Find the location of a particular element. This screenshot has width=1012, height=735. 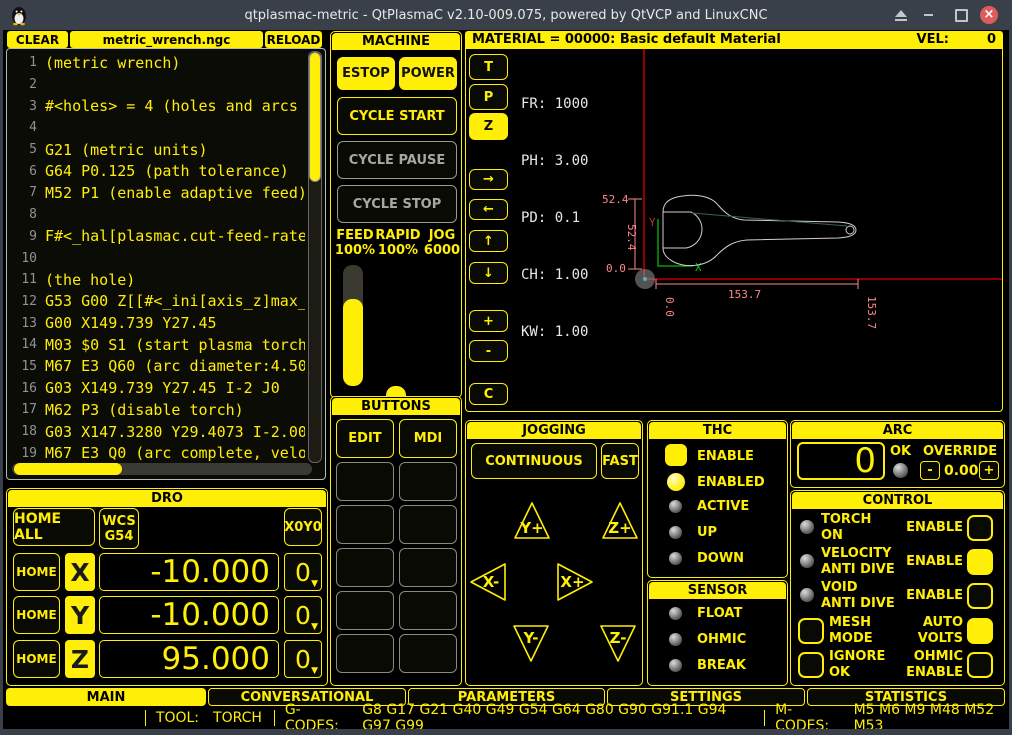

gcode-line: 8 is located at coordinates (33, 215).